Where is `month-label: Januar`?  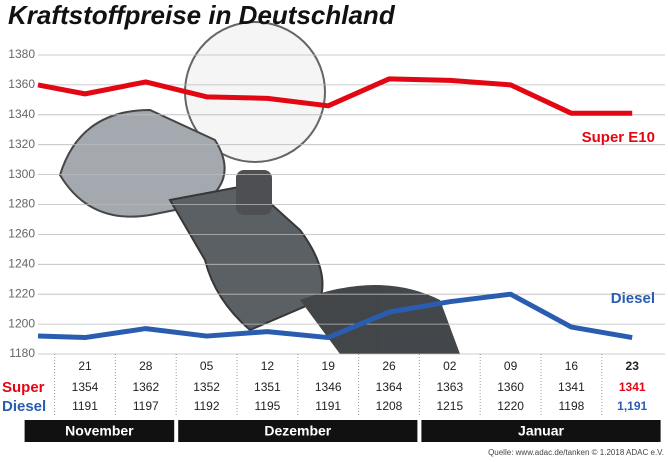 month-label: Januar is located at coordinates (541, 431).